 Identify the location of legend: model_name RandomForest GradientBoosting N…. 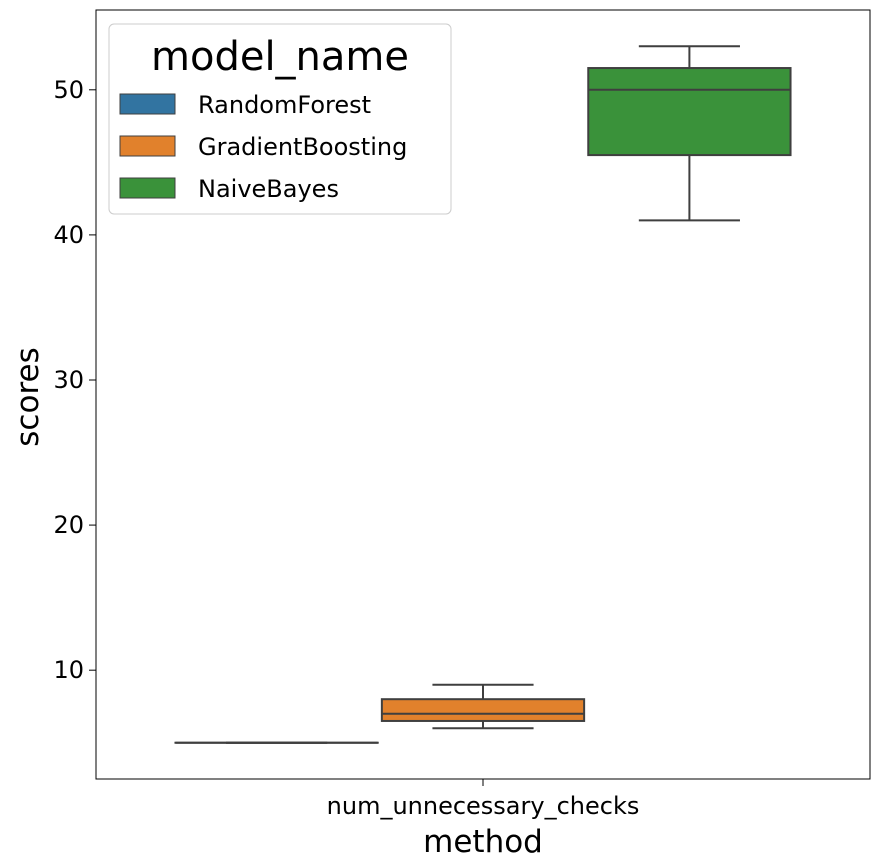
(280, 119).